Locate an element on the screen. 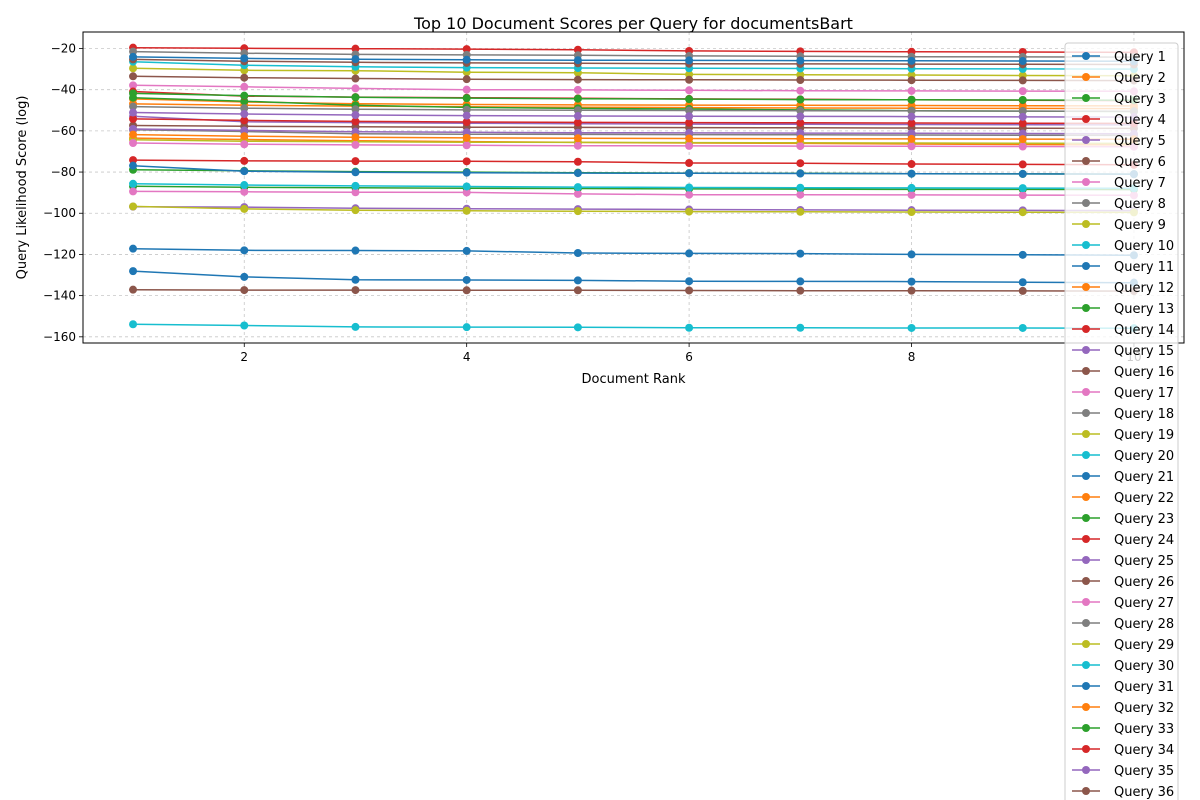 The image size is (1200, 800). legend-item: Query 28 is located at coordinates (1123, 624).